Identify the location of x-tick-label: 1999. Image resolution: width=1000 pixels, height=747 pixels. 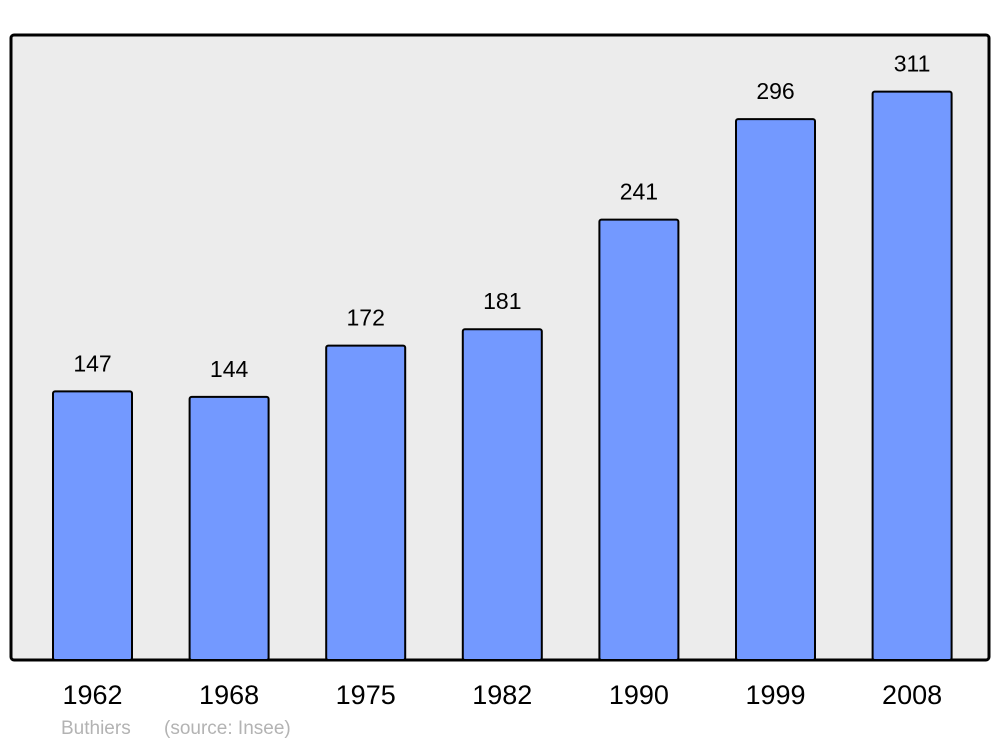
(775, 695).